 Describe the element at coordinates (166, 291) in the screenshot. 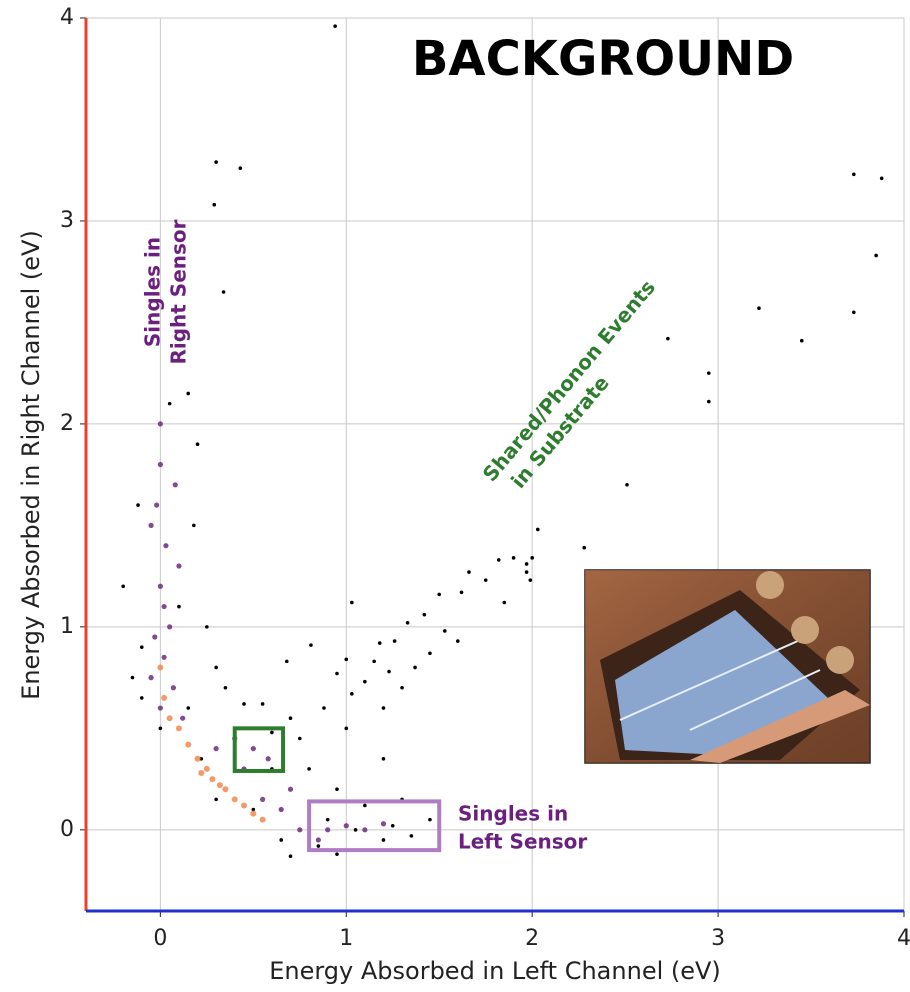

I see `annotation: Singles in Right Sensor` at that location.